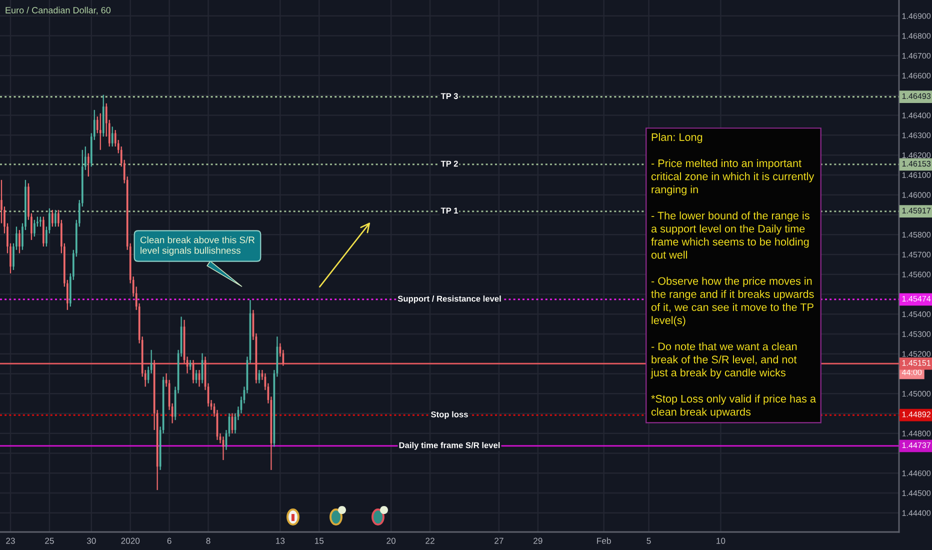 The height and width of the screenshot is (550, 932). What do you see at coordinates (916, 16) in the screenshot?
I see `y-tick-label: 1.46900` at bounding box center [916, 16].